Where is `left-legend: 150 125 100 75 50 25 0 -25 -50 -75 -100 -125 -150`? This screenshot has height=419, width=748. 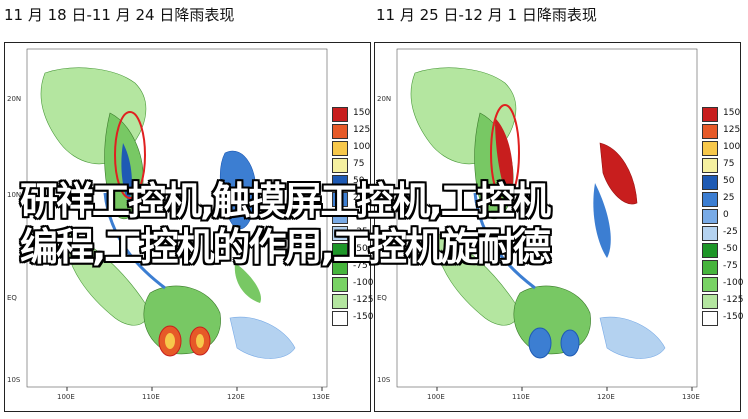 left-legend: 150 125 100 75 50 25 0 -25 -50 -75 -100 -125 -150 is located at coordinates (352, 217).